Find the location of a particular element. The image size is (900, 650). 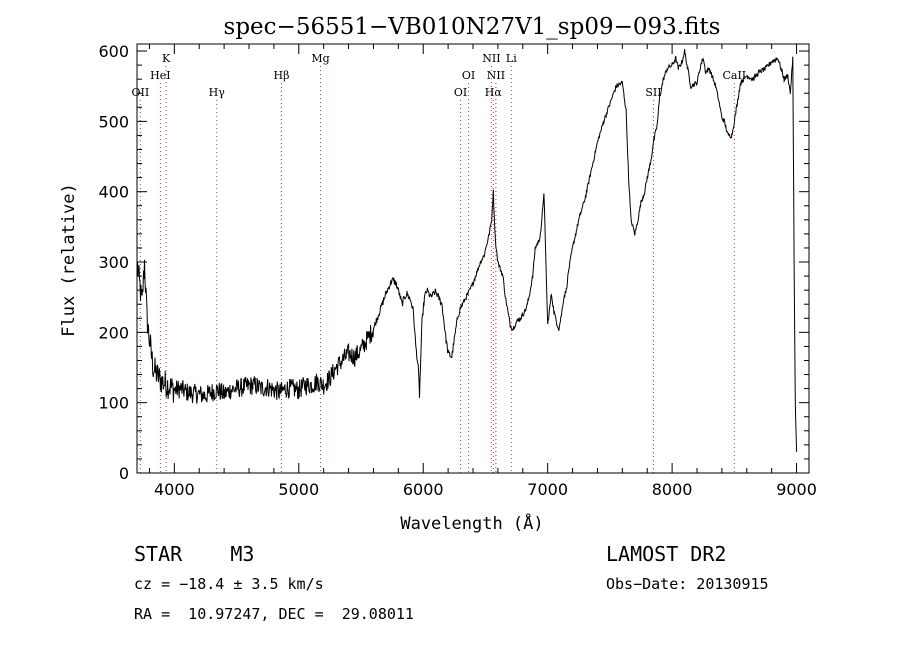

y-tick-label-0: 0 is located at coordinates (124, 473).